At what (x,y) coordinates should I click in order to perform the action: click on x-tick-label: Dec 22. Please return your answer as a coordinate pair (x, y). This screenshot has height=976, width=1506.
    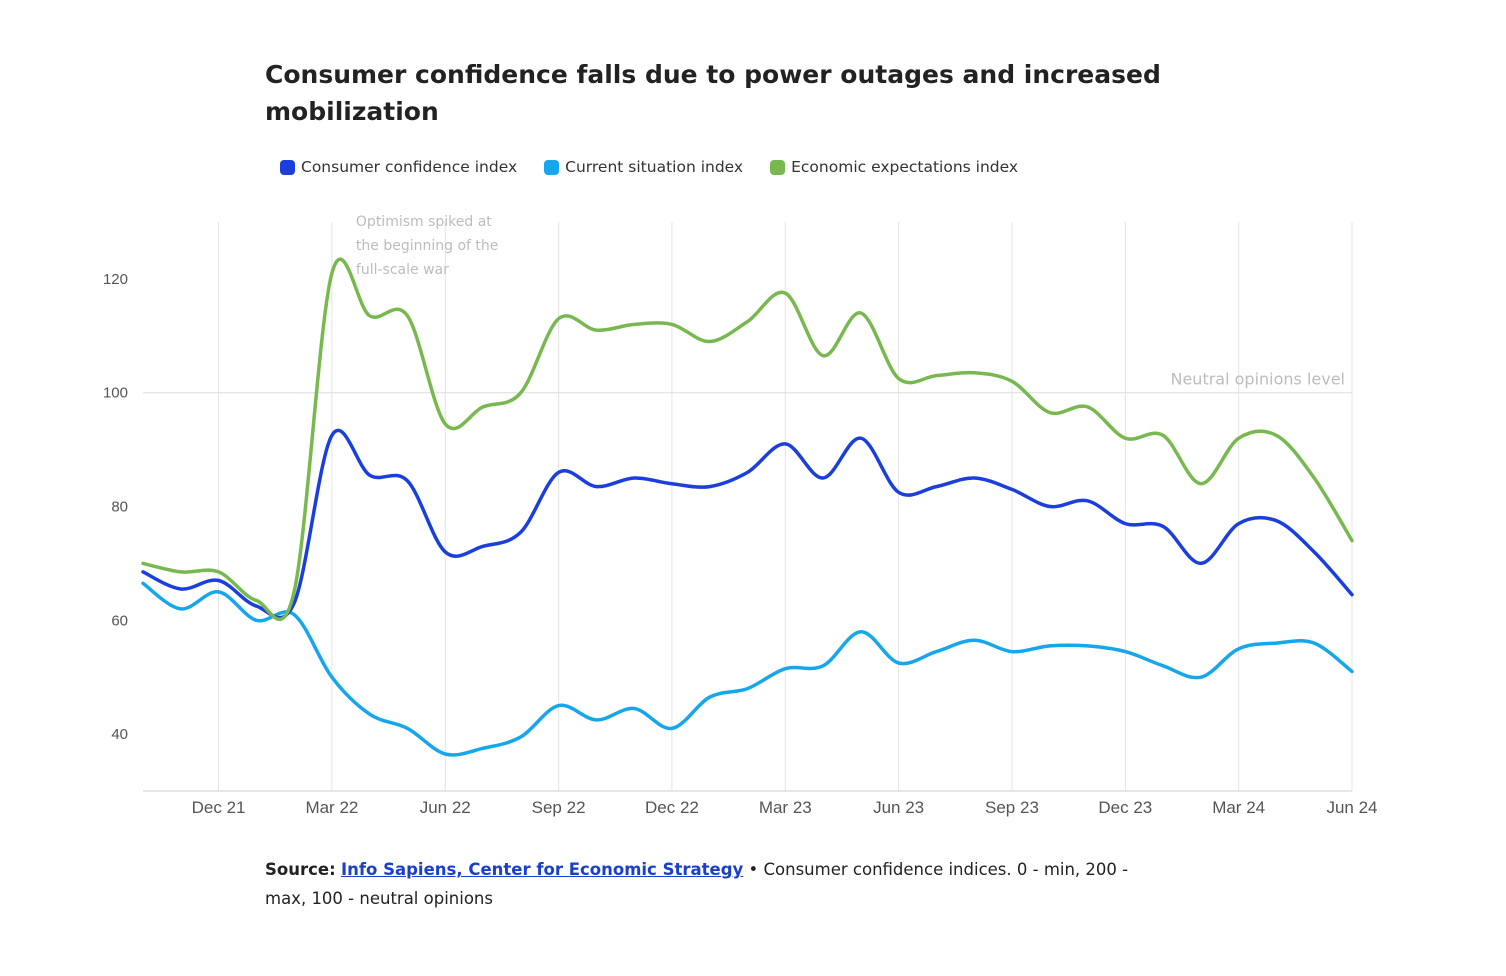
    Looking at the image, I should click on (672, 807).